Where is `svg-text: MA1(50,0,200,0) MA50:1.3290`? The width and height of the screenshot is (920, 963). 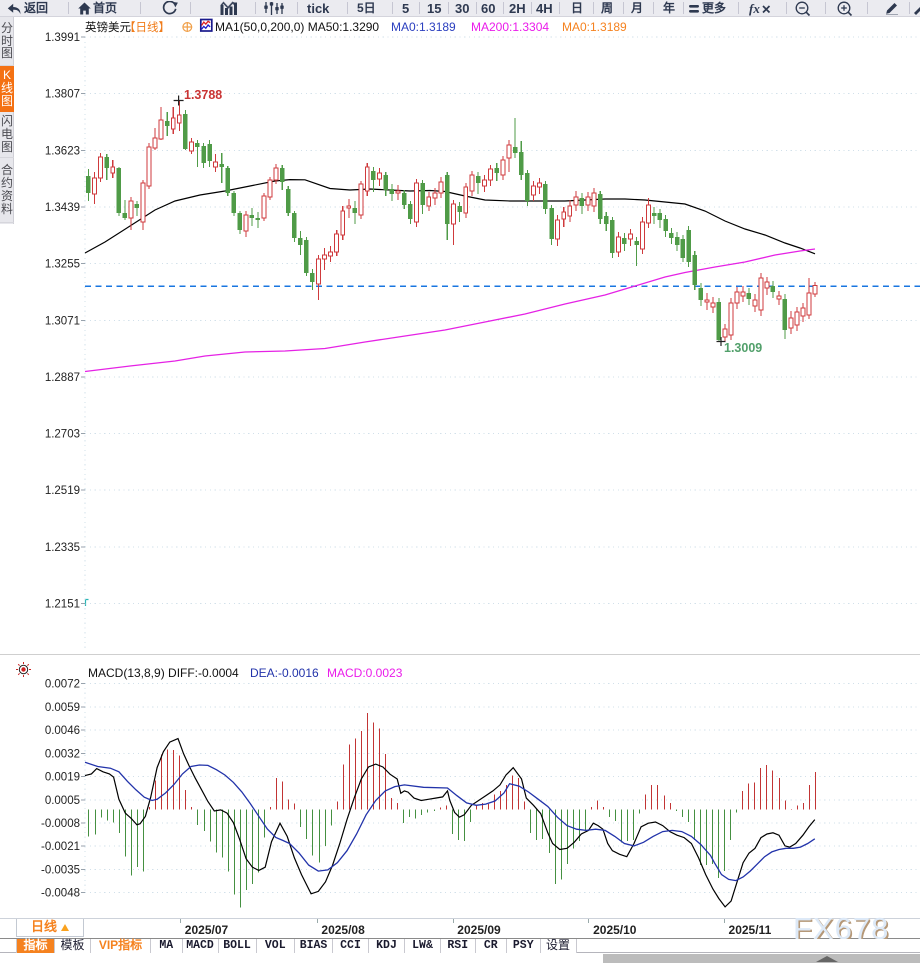
svg-text: MA1(50,0,200,0) MA50:1.3290 is located at coordinates (297, 27).